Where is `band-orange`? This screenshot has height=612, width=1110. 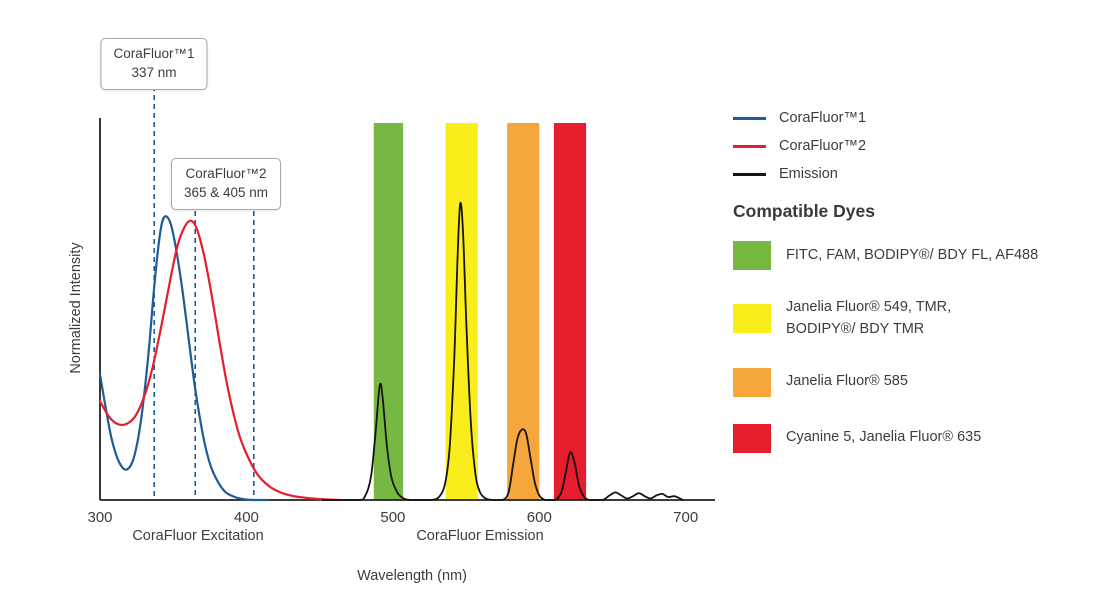 band-orange is located at coordinates (523, 311).